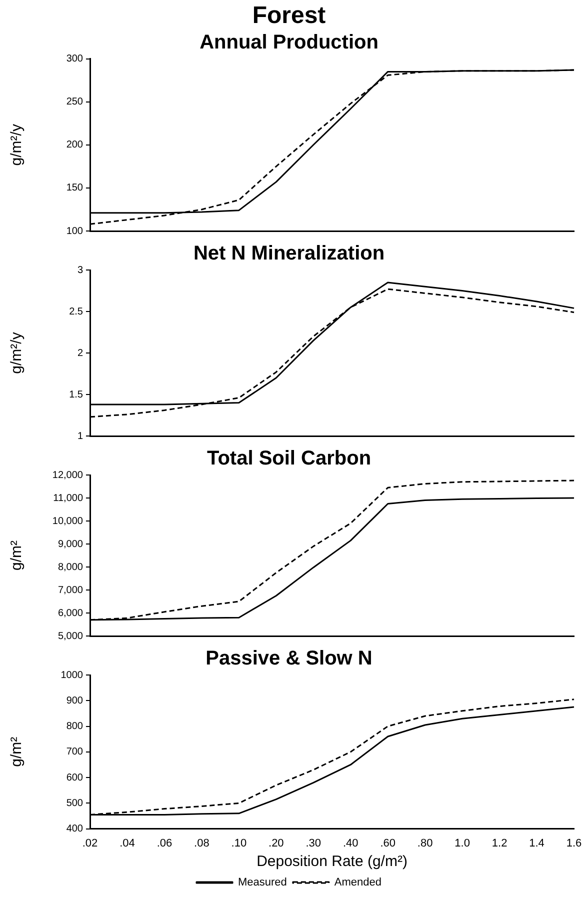  Describe the element at coordinates (75, 726) in the screenshot. I see `y-tick-label: 800` at that location.